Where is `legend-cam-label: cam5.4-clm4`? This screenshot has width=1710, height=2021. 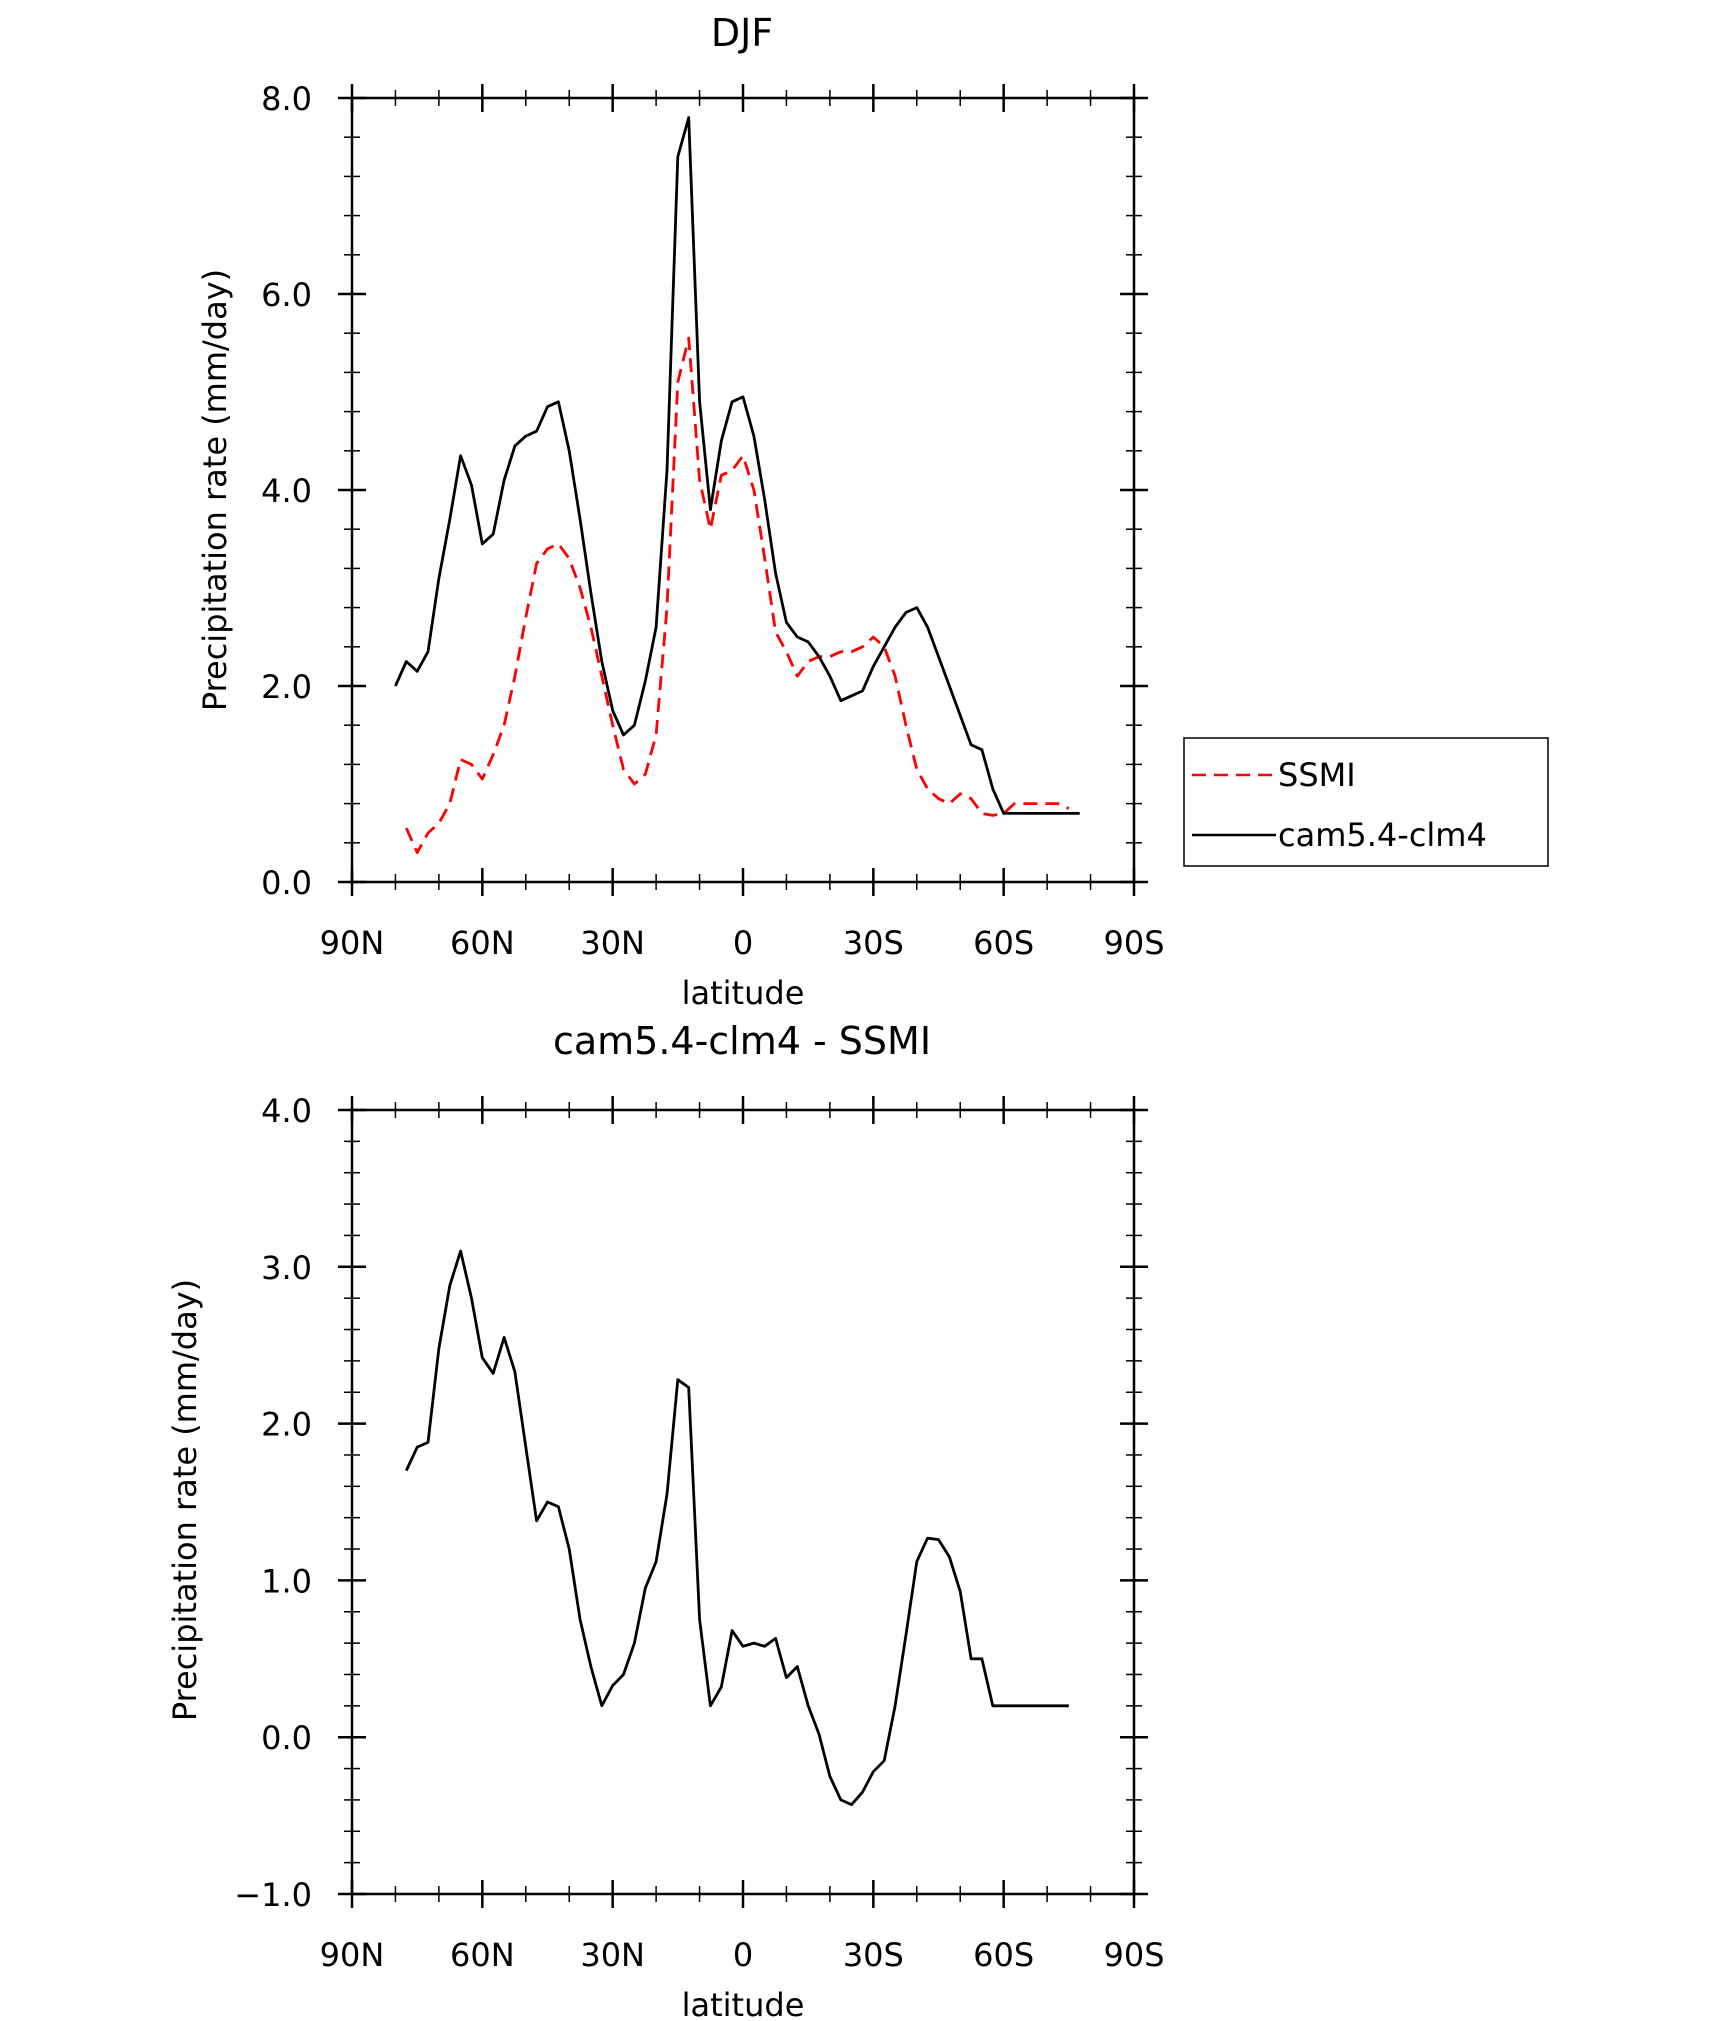
legend-cam-label: cam5.4-clm4 is located at coordinates (1382, 835).